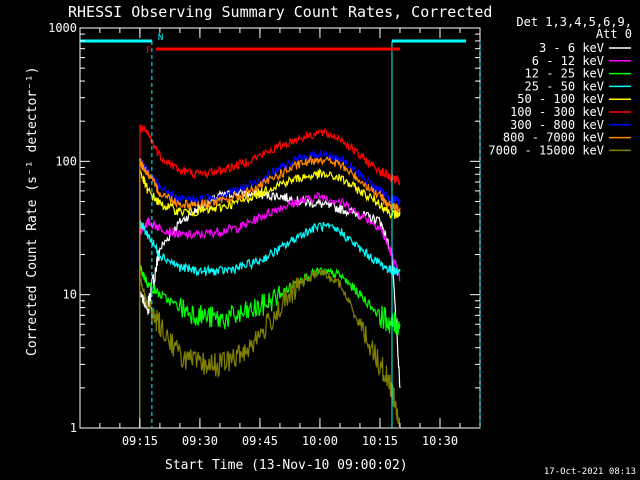 The image size is (640, 480). I want to click on x-tick-label: 10:00, so click(320, 441).